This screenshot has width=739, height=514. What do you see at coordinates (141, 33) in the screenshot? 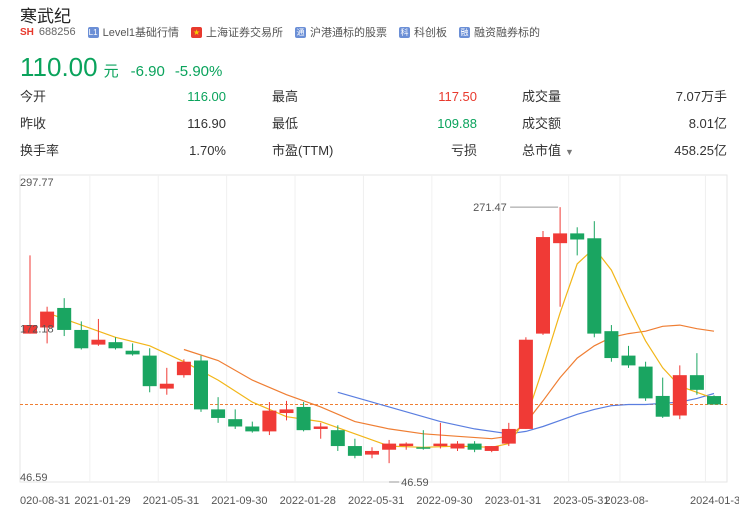
I see `tag-label: Level1基础行情` at bounding box center [141, 33].